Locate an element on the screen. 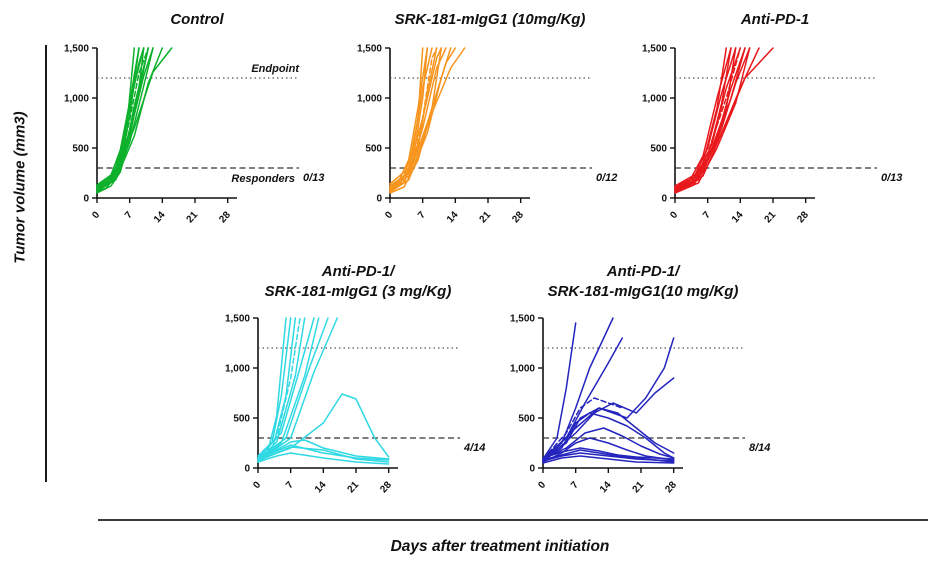 The height and width of the screenshot is (566, 946). responders-fraction-annotation: 0/12 is located at coordinates (606, 178).